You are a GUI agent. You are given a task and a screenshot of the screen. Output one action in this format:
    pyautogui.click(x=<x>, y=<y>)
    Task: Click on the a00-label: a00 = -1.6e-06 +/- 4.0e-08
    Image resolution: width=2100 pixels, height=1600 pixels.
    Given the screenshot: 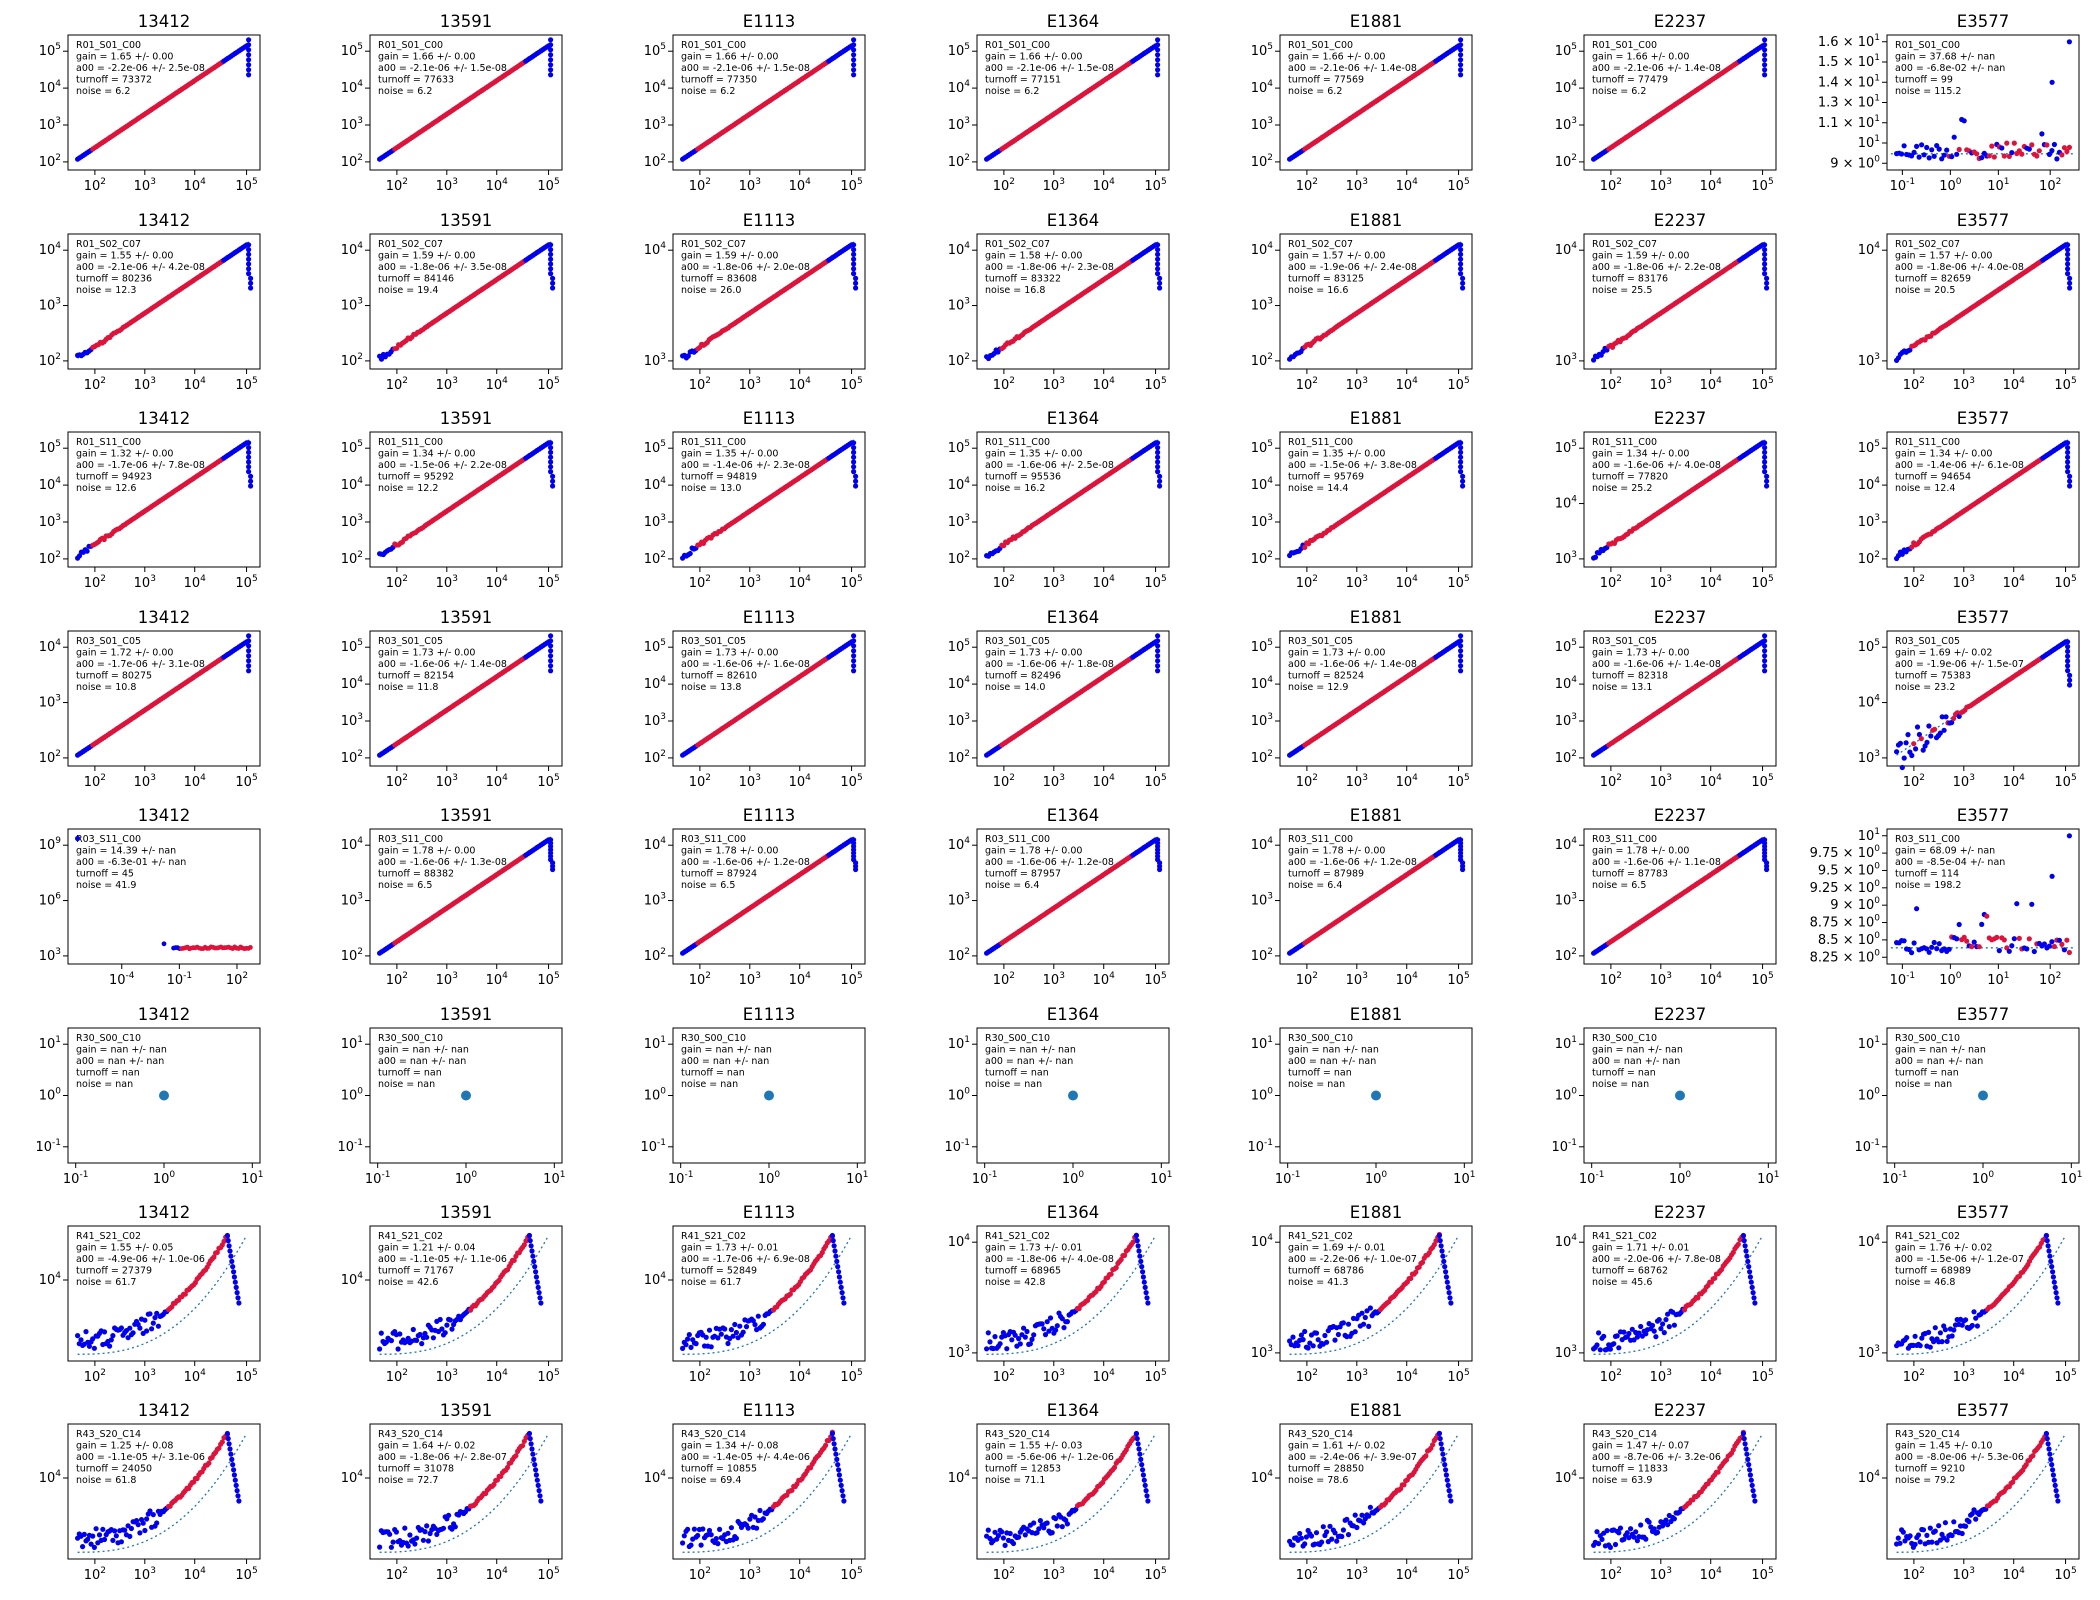 What is the action you would take?
    pyautogui.click(x=1656, y=465)
    